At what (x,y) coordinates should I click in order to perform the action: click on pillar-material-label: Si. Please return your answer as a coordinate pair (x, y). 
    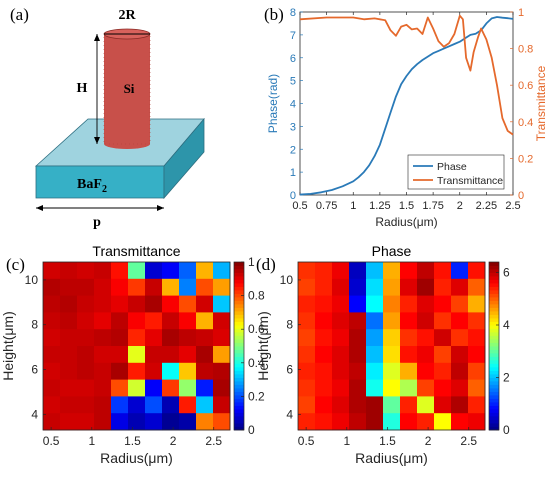
    Looking at the image, I should click on (129, 88).